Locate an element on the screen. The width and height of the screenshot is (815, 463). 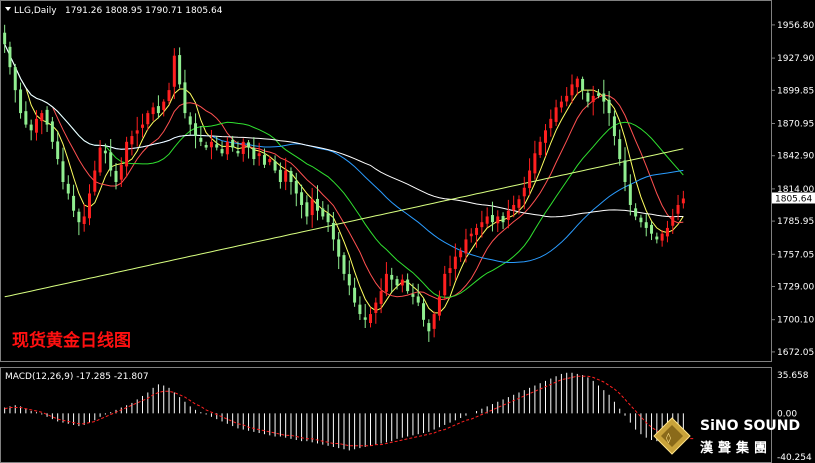
price-tick-label: 1729.00 is located at coordinates (795, 288).